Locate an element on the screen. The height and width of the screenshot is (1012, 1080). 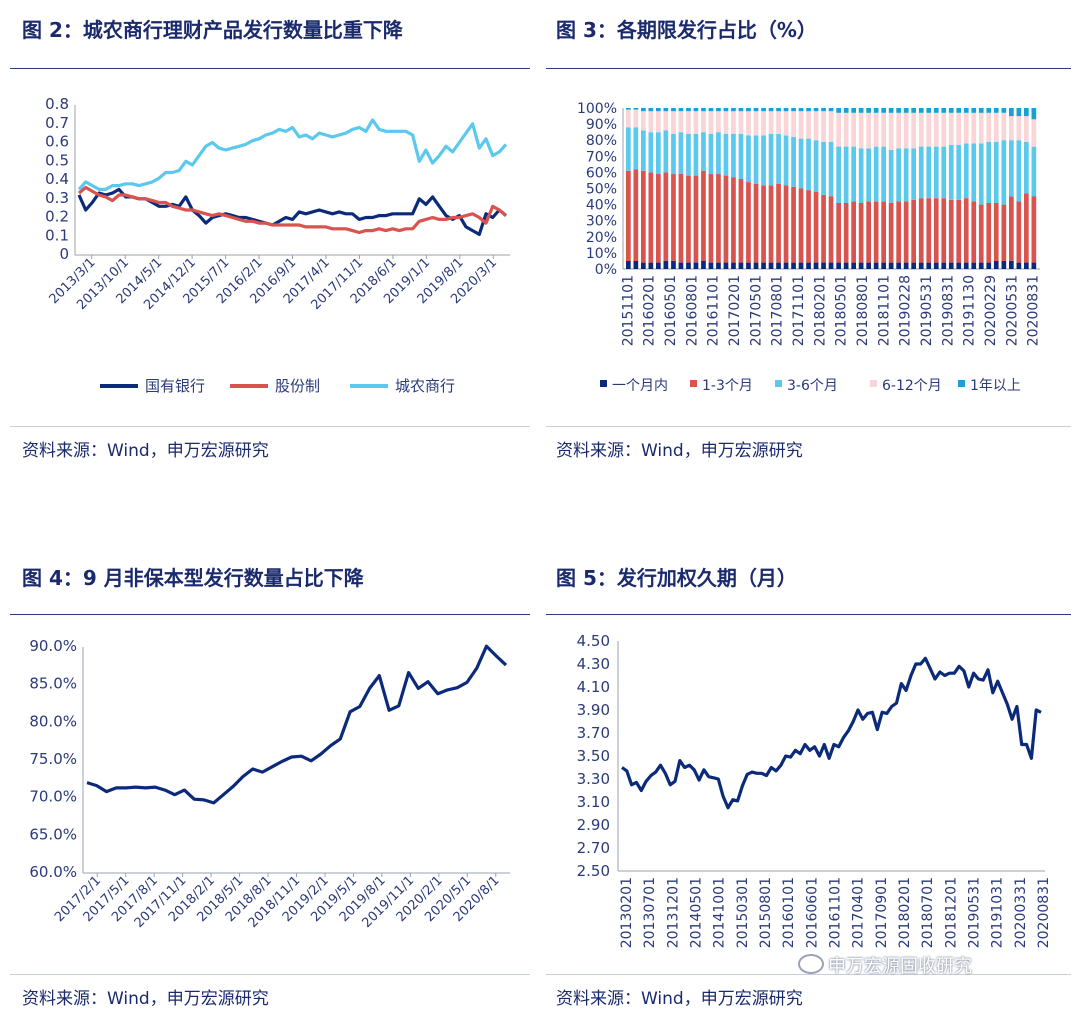
y-tick-label: 60.0% is located at coordinates (53, 872).